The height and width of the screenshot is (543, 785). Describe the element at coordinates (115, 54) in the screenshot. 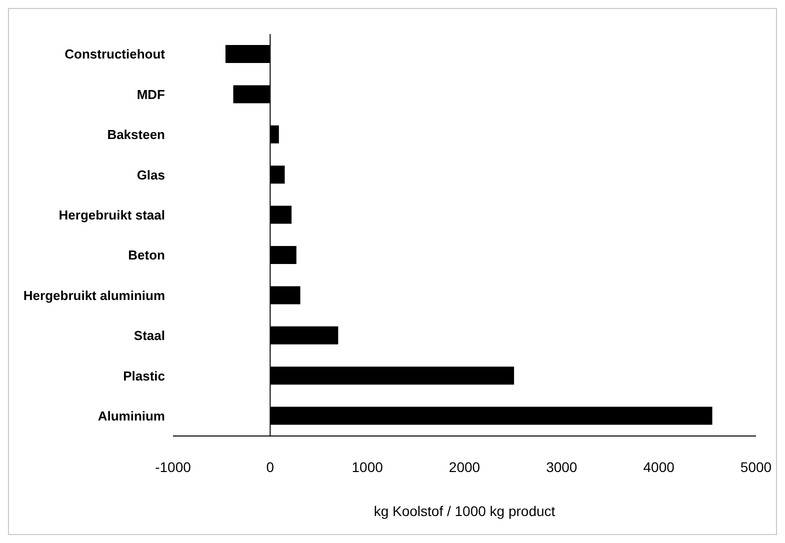

I see `y-tick-label: Constructiehout` at that location.